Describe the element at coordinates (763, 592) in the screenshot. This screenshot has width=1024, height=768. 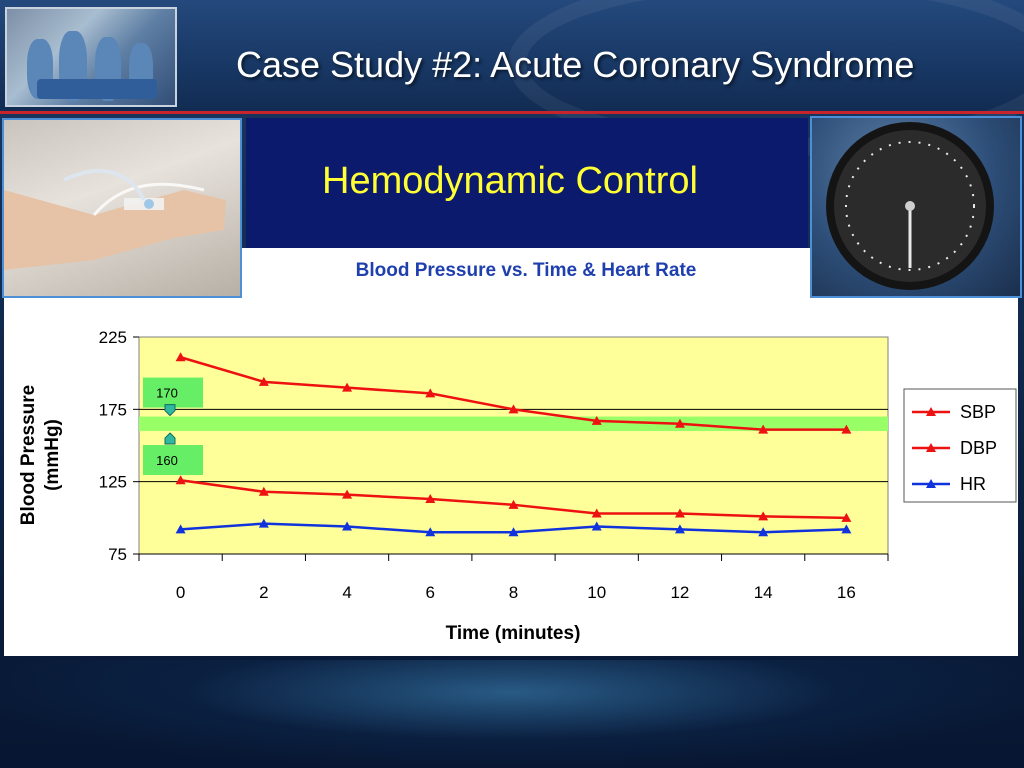
I see `x-tick-label: 14` at that location.